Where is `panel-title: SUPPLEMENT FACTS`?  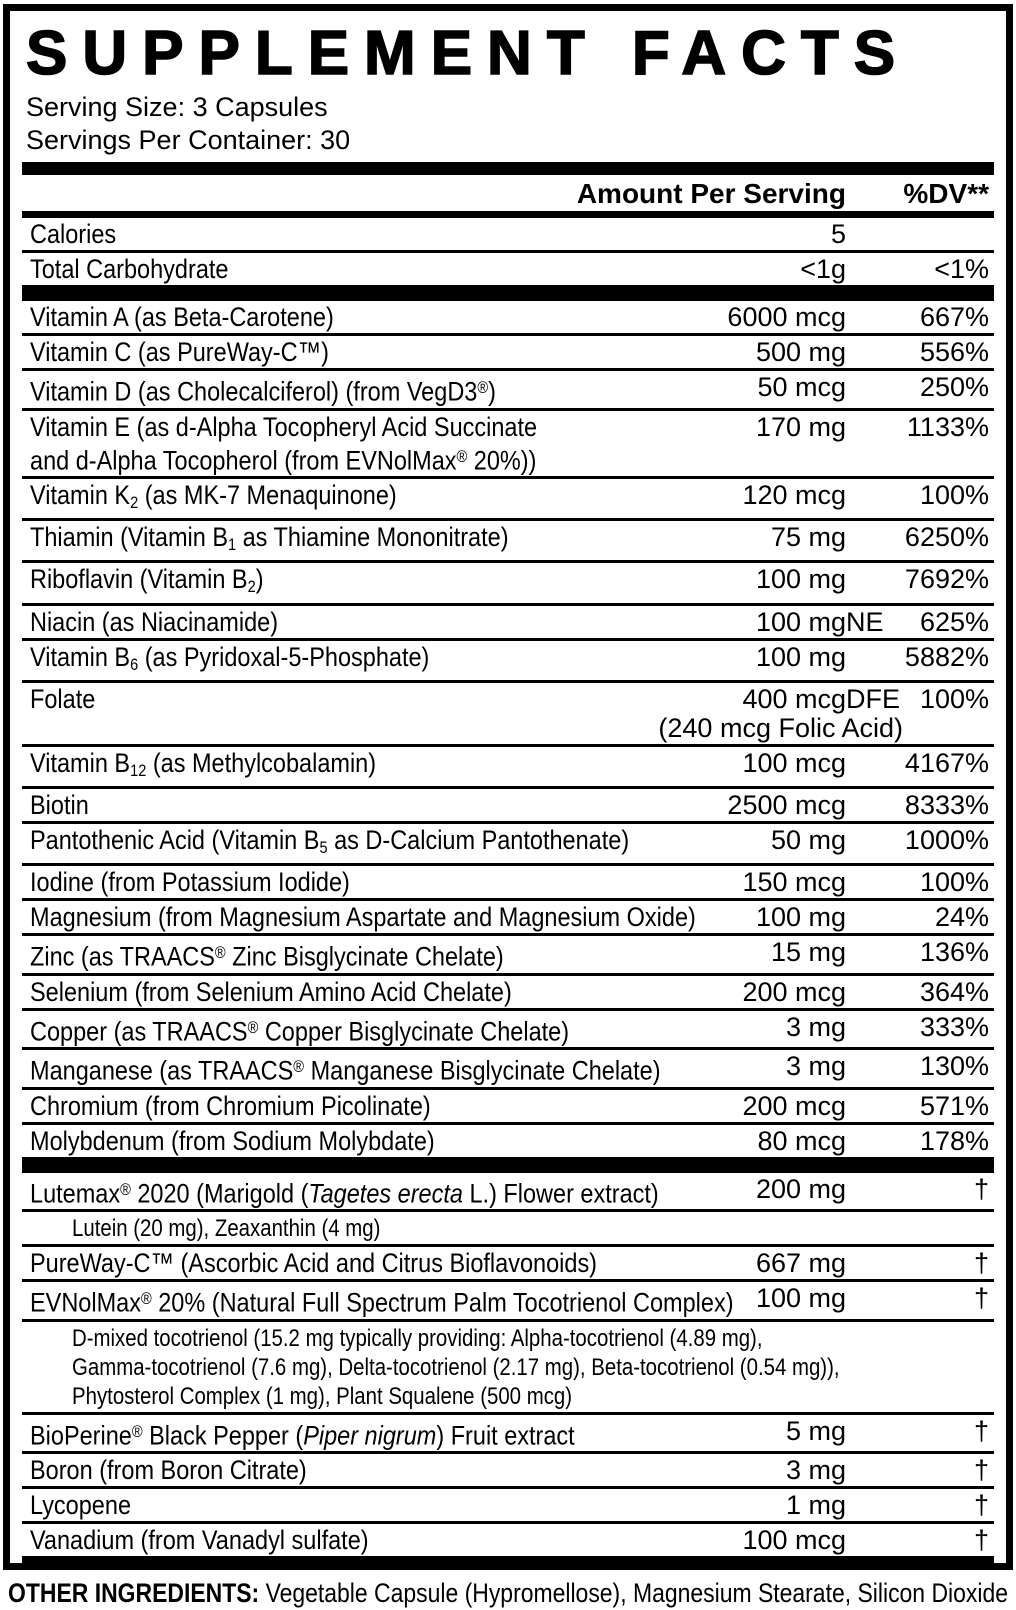
panel-title: SUPPLEMENT FACTS is located at coordinates (468, 53).